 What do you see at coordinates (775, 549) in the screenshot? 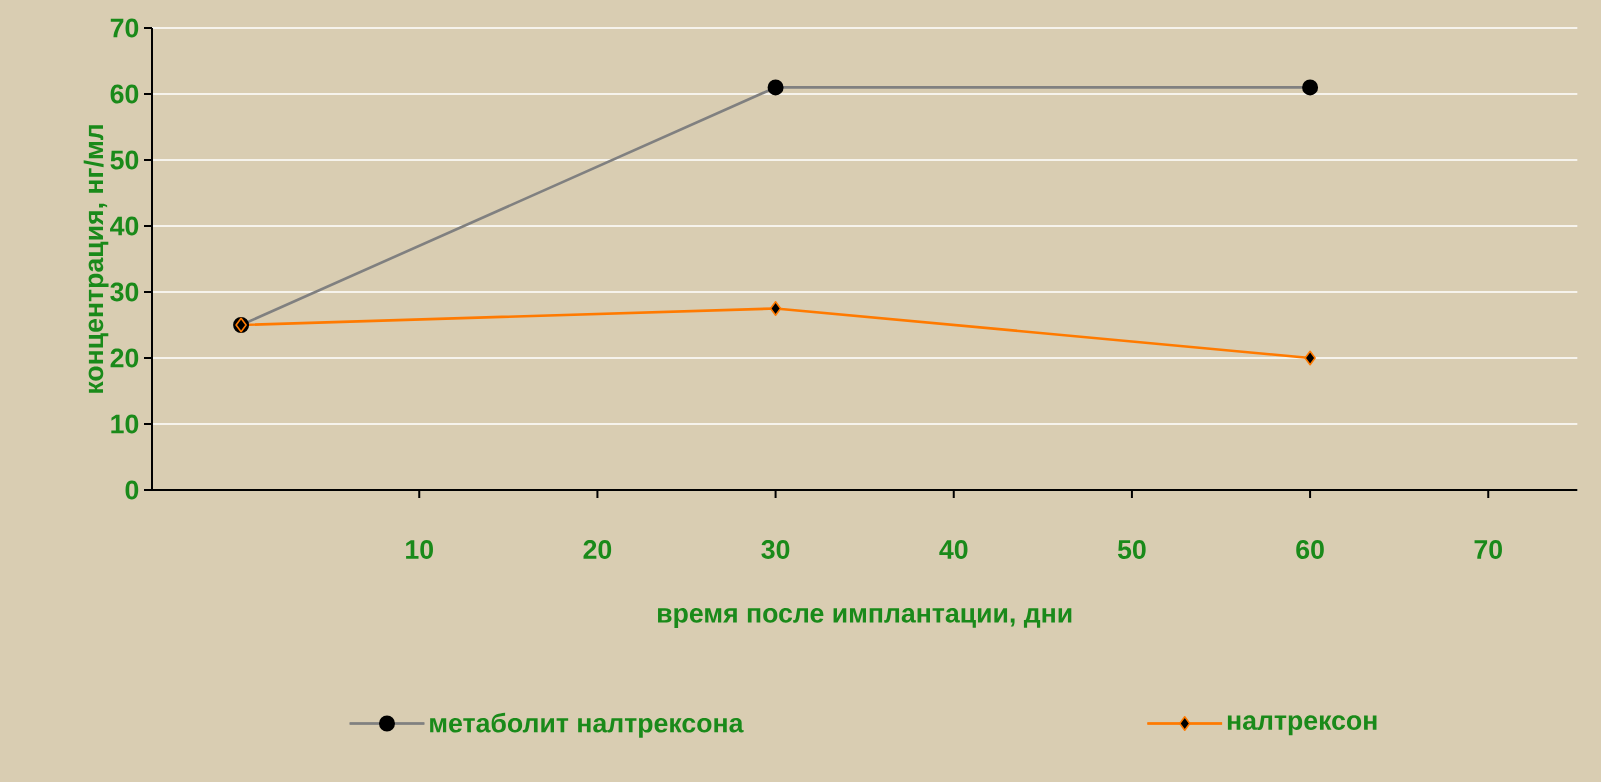
I see `x-tick-label: 30` at bounding box center [775, 549].